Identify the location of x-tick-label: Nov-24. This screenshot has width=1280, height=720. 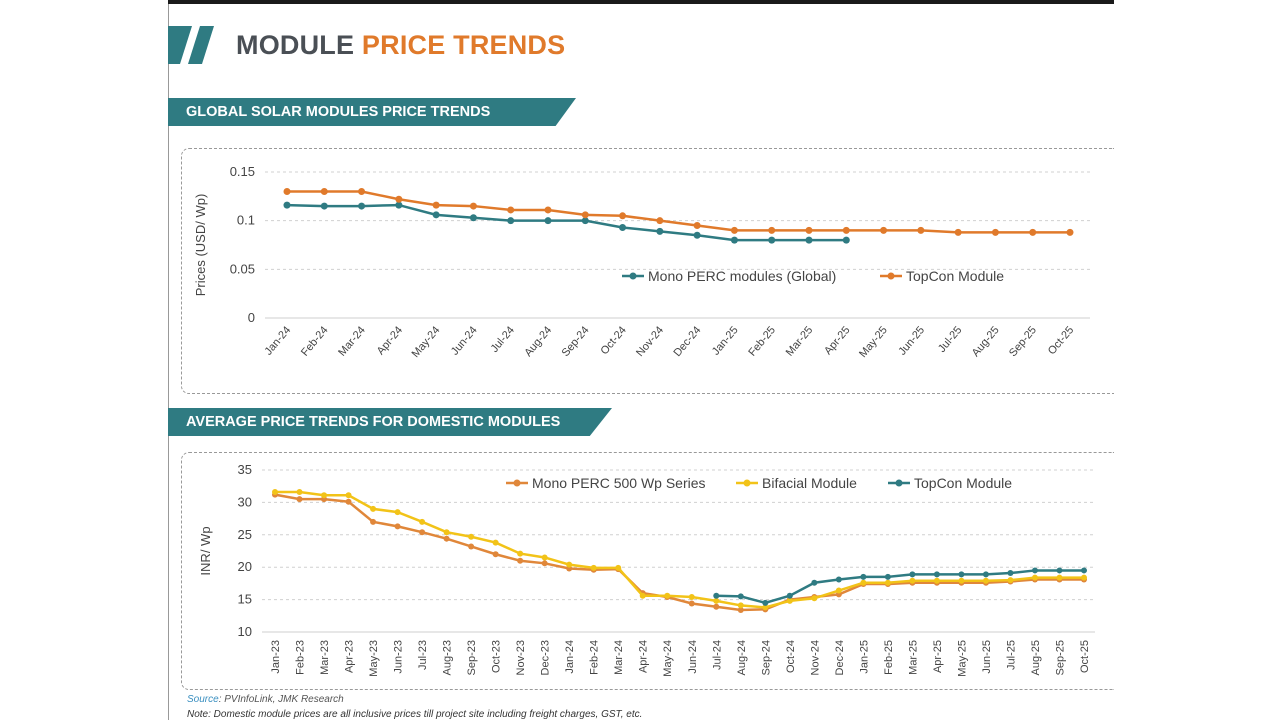
(815, 657).